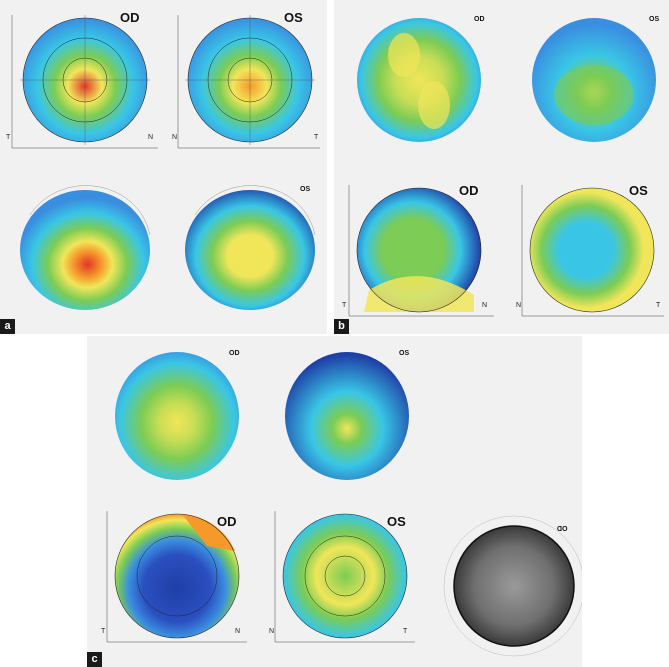  Describe the element at coordinates (151, 137) in the screenshot. I see `axis-right-a1: N` at that location.